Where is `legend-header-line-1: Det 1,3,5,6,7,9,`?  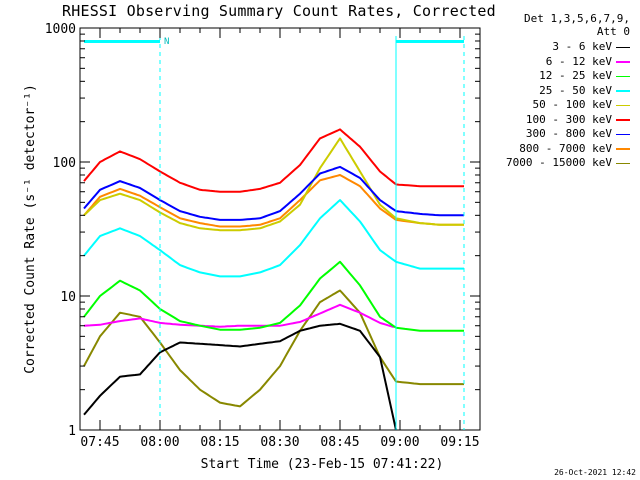
legend-header-line-1: Det 1,3,5,6,7,9, is located at coordinates (577, 18).